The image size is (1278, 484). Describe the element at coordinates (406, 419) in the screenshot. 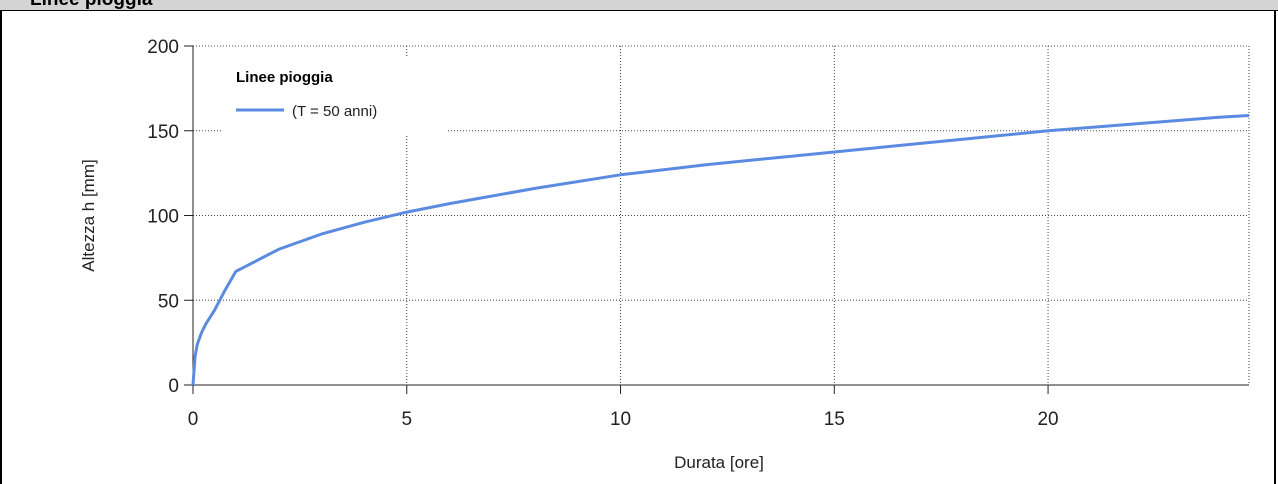

I see `x-tick-label: 5` at that location.